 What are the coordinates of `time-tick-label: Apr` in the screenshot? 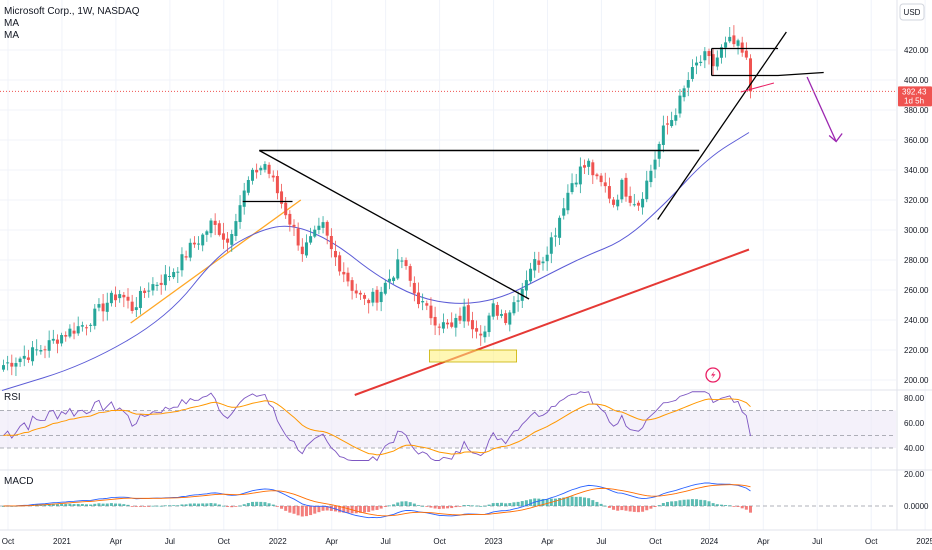 It's located at (547, 541).